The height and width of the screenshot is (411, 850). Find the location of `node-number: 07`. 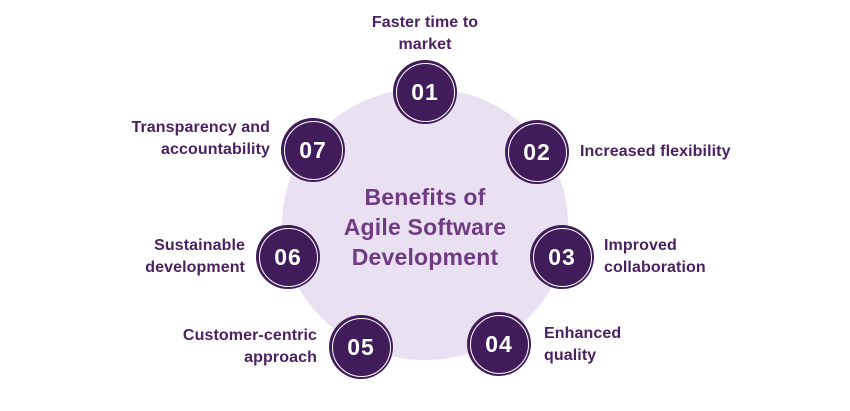

node-number: 07 is located at coordinates (313, 149).